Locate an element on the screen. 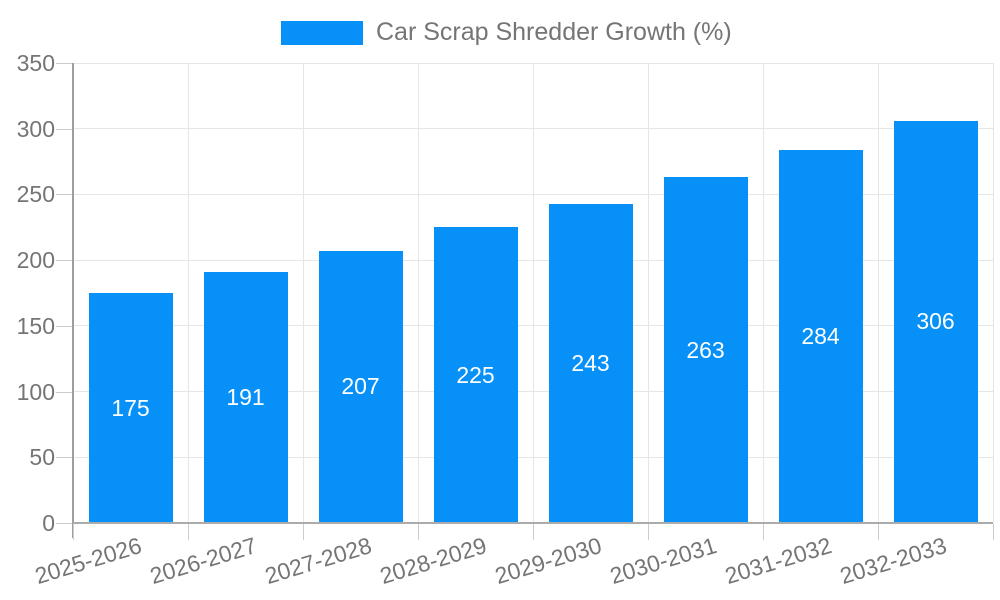 The image size is (1000, 600). x-axis-tick-label: 2030-2031 is located at coordinates (663, 561).